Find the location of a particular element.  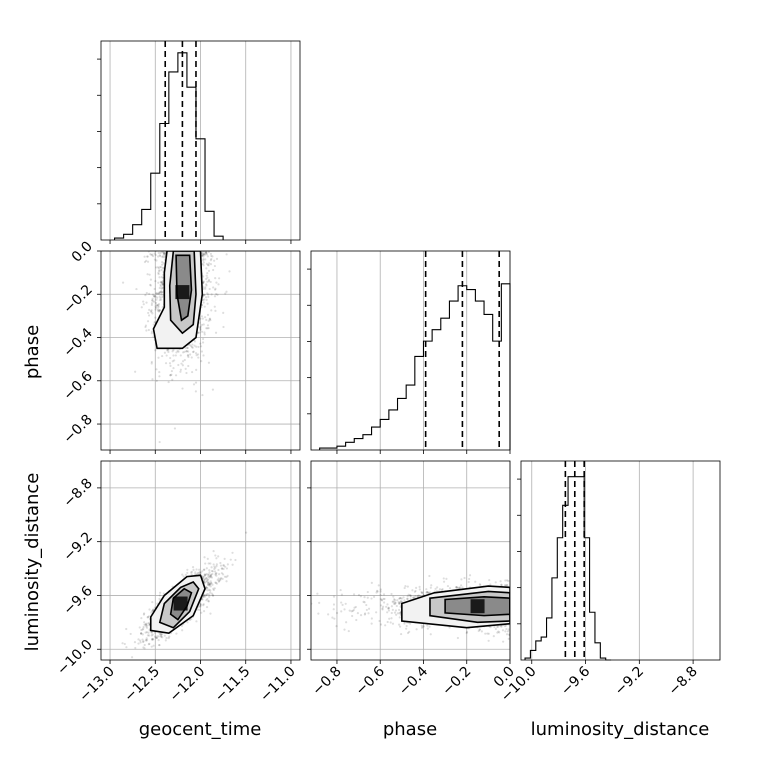

histogram-step is located at coordinates (568, 568).